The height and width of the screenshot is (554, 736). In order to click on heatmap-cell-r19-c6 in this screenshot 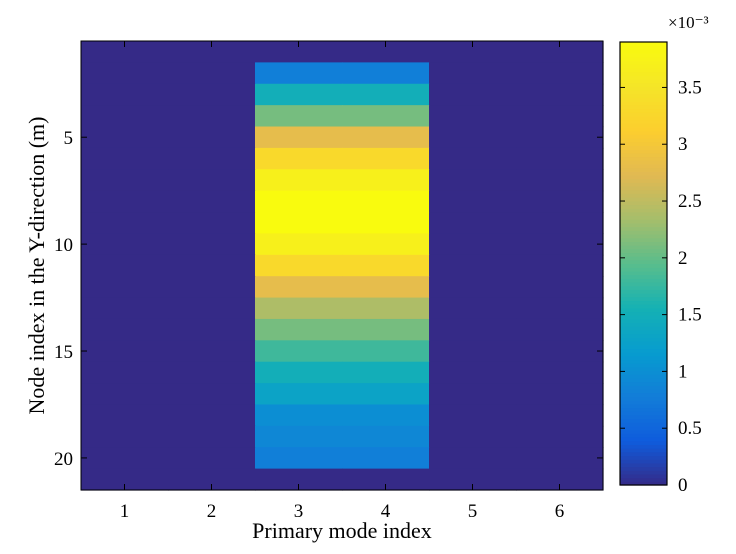, I will do `click(560, 436)`.